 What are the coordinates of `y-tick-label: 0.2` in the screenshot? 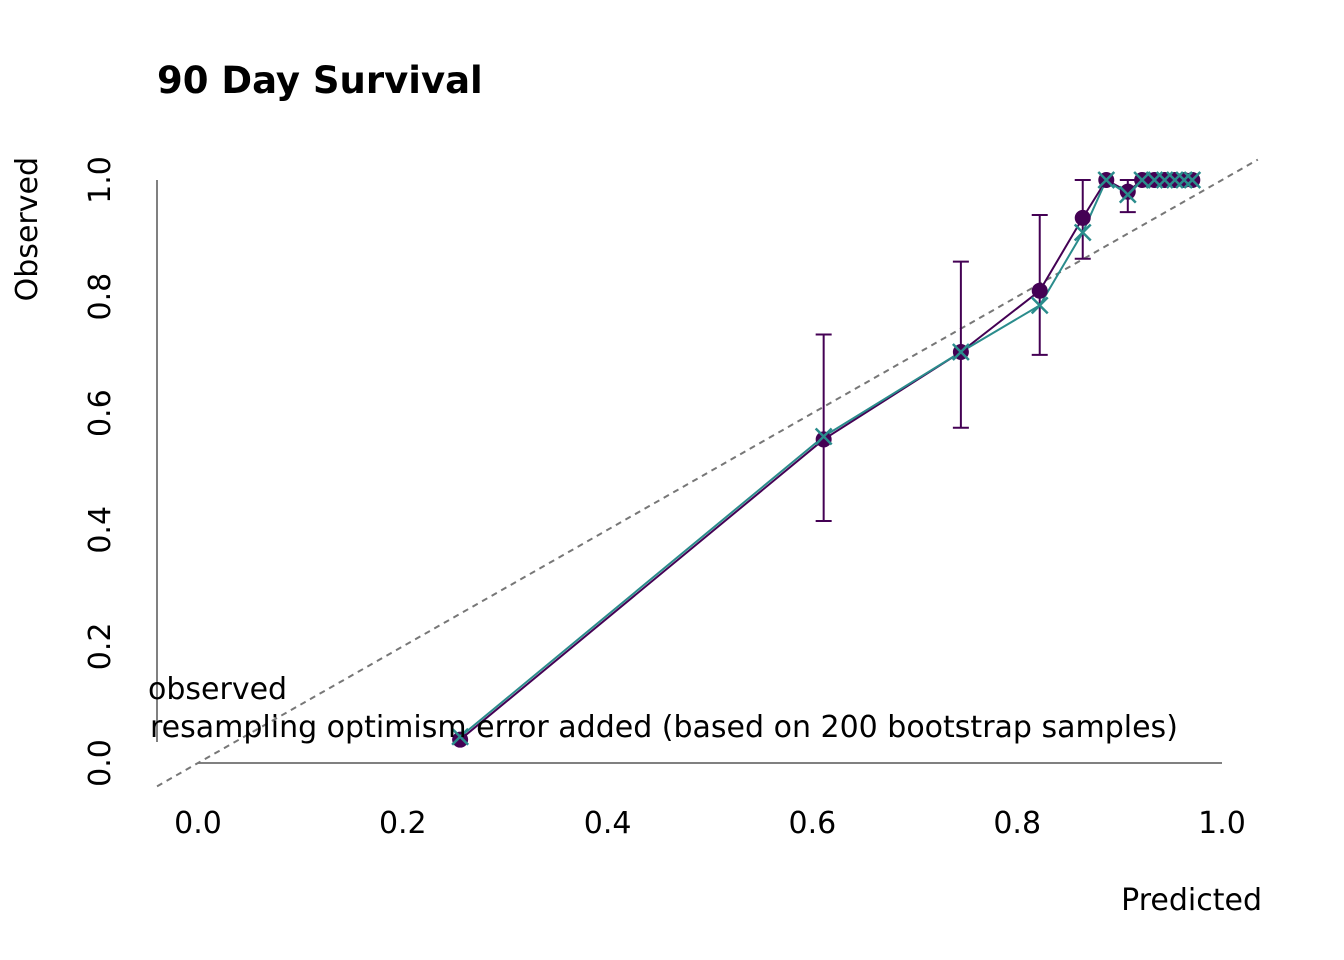 It's located at (100, 647).